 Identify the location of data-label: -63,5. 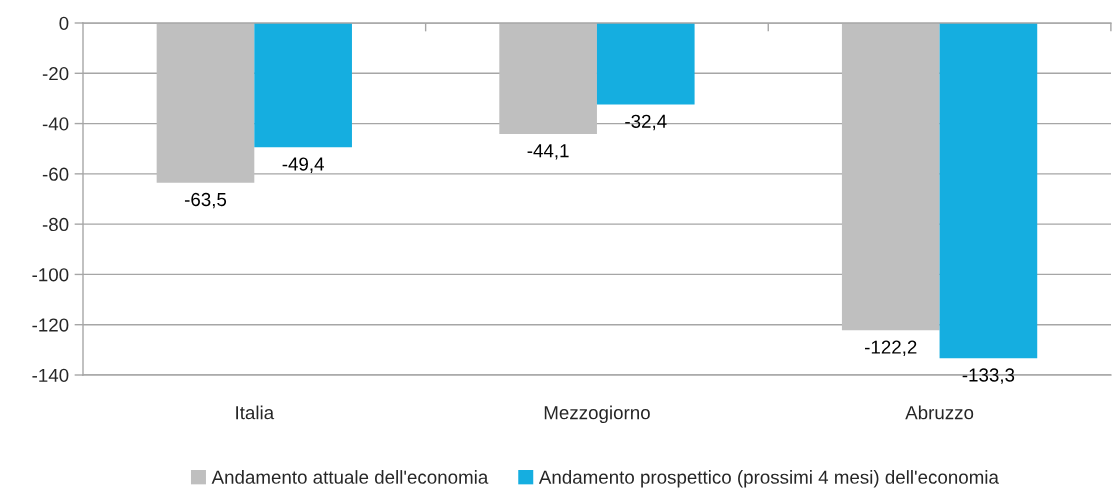
(205, 200).